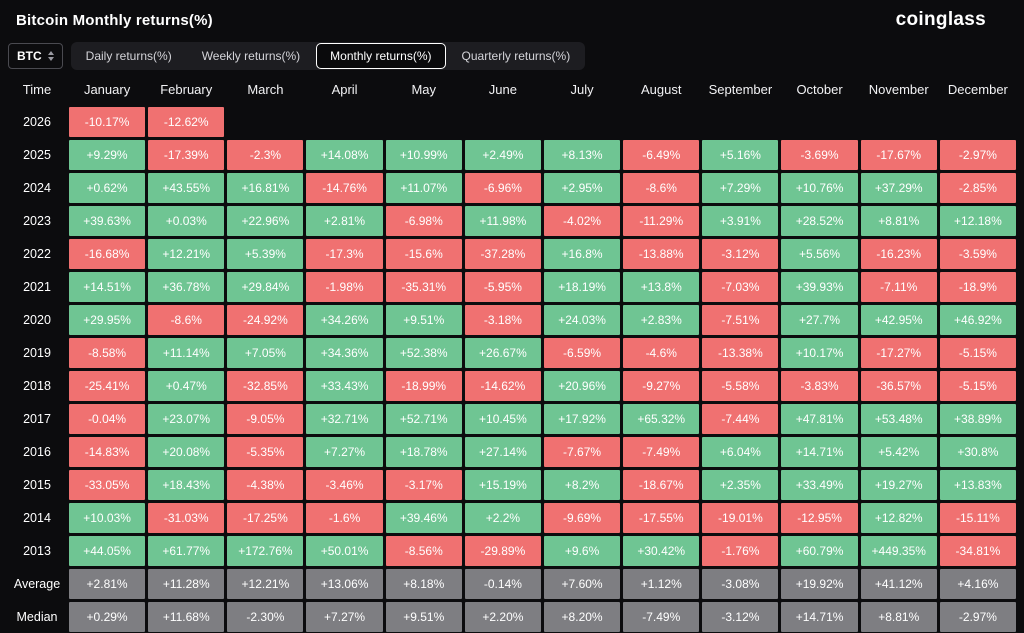 Image resolution: width=1024 pixels, height=633 pixels. What do you see at coordinates (977, 254) in the screenshot?
I see `return-cell: -3.59%` at bounding box center [977, 254].